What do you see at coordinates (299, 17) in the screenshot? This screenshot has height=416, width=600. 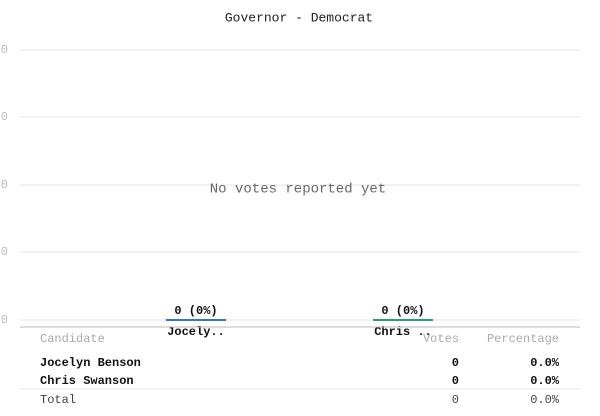 I see `chart-title: Governor - Democrat` at bounding box center [299, 17].